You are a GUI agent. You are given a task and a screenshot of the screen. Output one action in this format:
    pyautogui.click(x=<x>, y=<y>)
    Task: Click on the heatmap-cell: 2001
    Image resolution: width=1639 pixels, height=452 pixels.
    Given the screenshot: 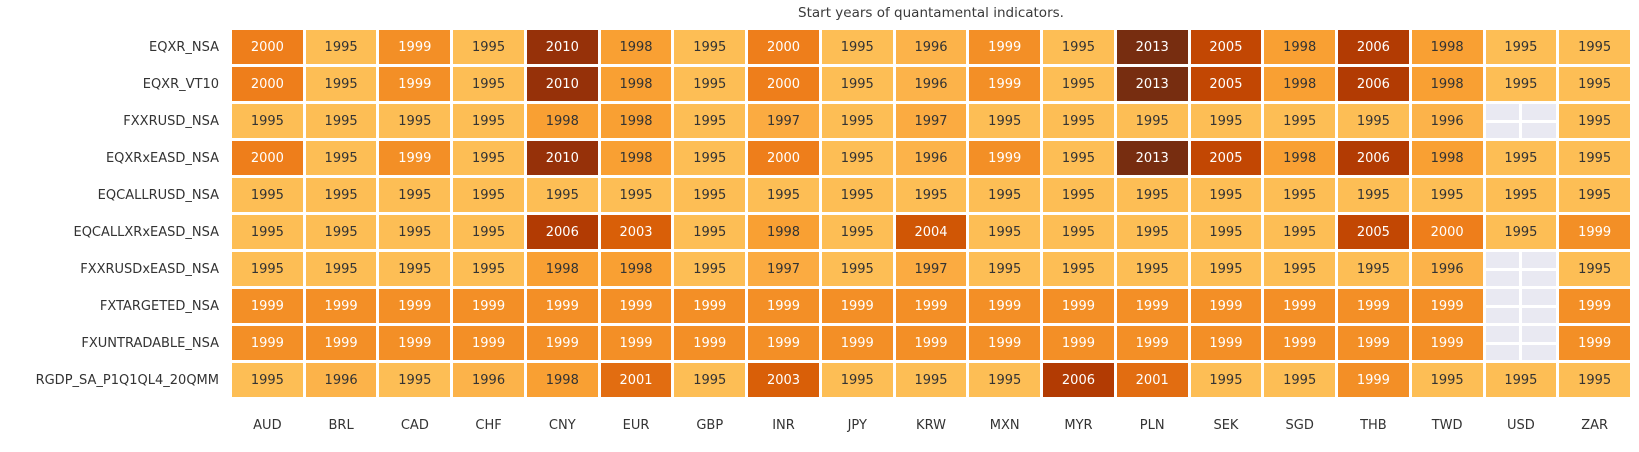 What is the action you would take?
    pyautogui.click(x=636, y=380)
    